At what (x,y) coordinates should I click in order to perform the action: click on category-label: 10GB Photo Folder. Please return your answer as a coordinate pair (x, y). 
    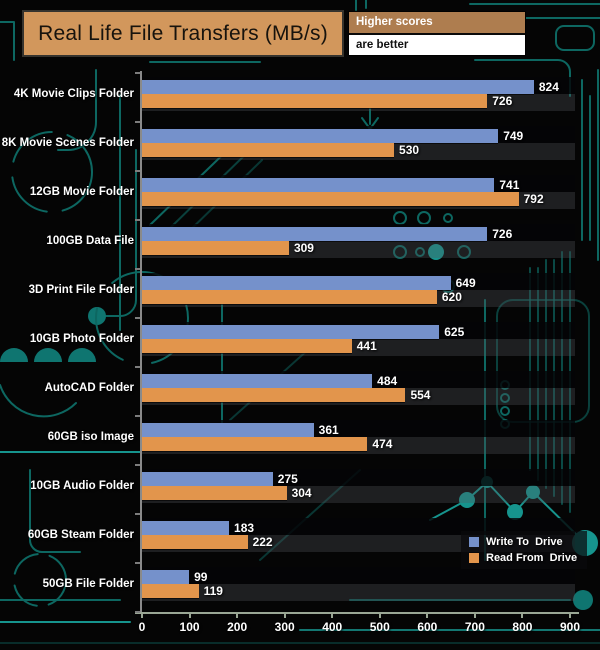
    Looking at the image, I should click on (81, 339).